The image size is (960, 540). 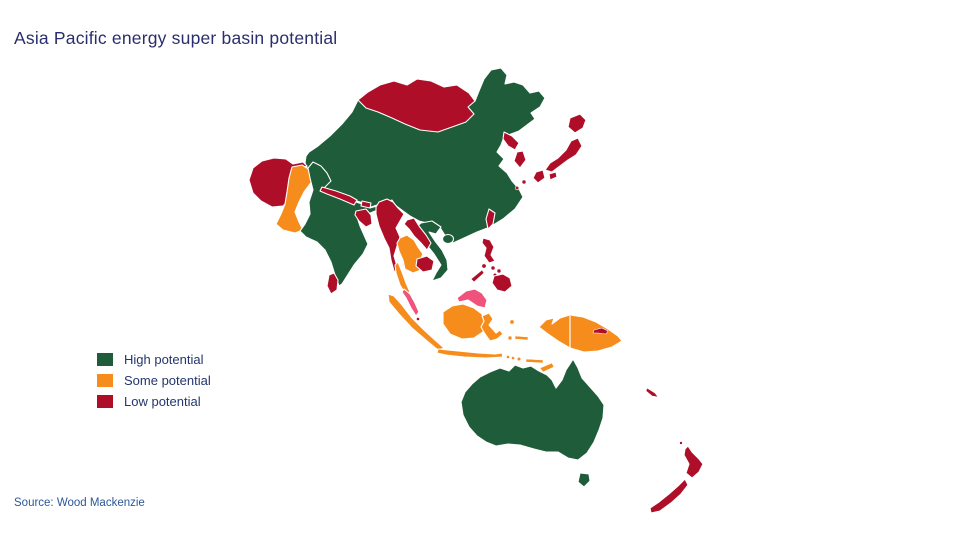 I want to click on region-new-caledonia, so click(x=652, y=392).